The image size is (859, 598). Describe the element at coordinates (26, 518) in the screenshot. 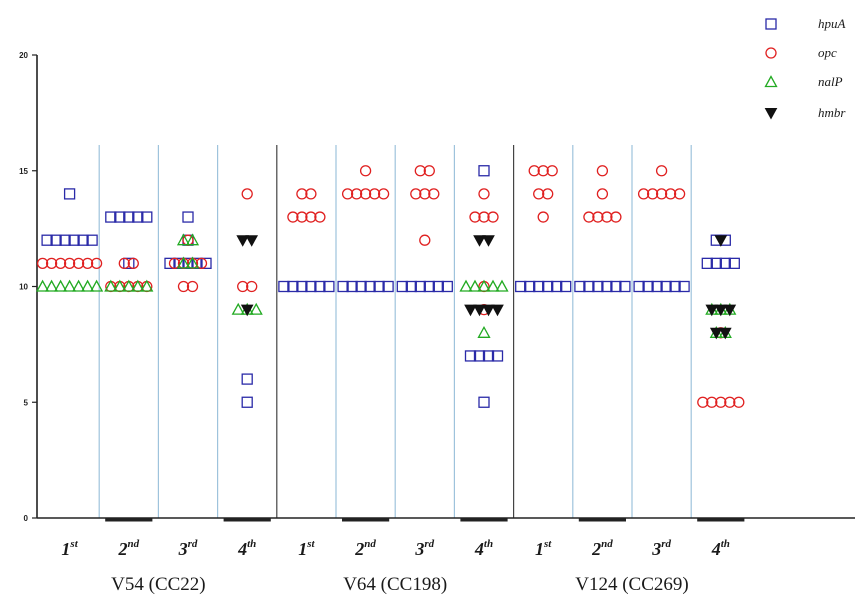

I see `y-tick-label: 0` at that location.